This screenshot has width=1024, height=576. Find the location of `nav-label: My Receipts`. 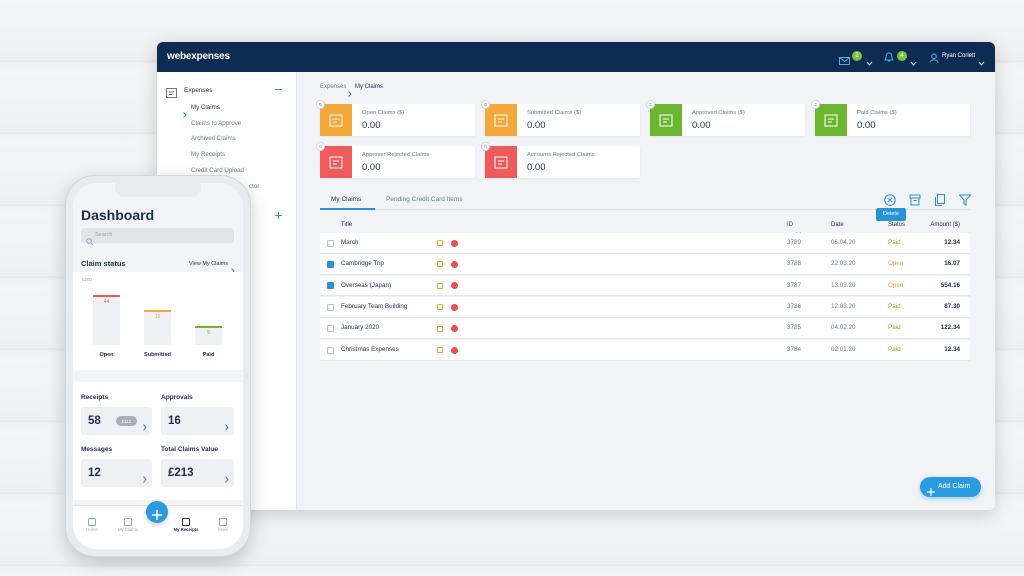

nav-label: My Receipts is located at coordinates (186, 529).